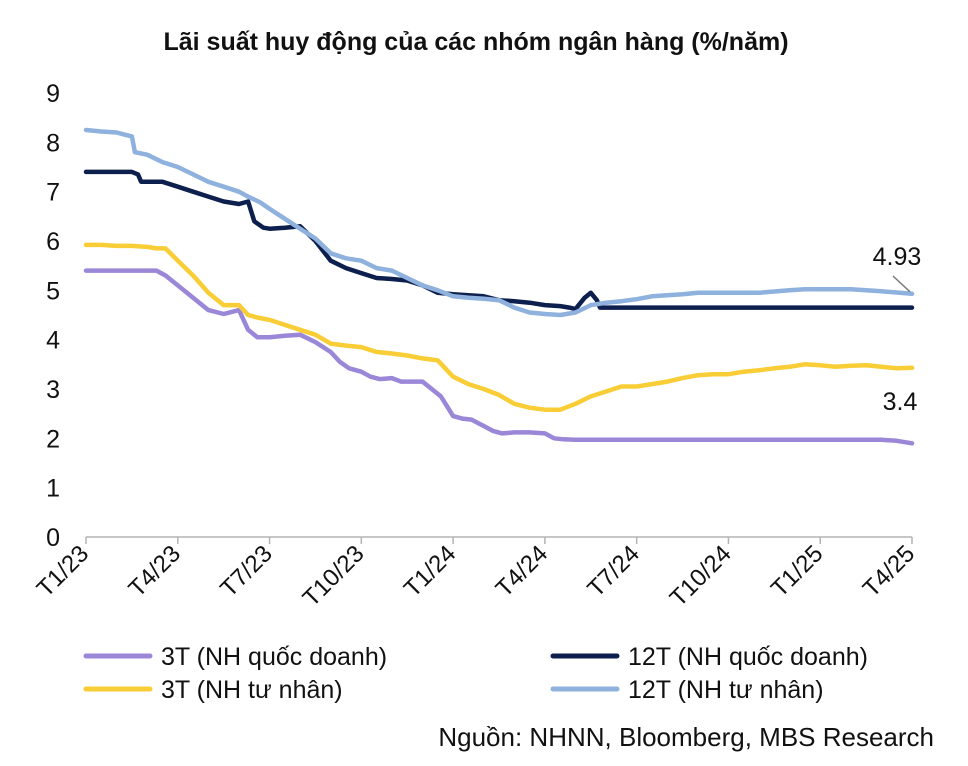 The width and height of the screenshot is (968, 766). I want to click on y-tick-label: 9, so click(53, 94).